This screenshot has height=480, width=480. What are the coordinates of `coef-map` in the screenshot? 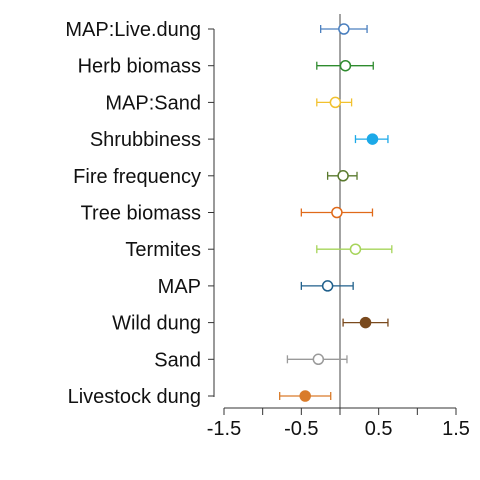 It's located at (327, 286).